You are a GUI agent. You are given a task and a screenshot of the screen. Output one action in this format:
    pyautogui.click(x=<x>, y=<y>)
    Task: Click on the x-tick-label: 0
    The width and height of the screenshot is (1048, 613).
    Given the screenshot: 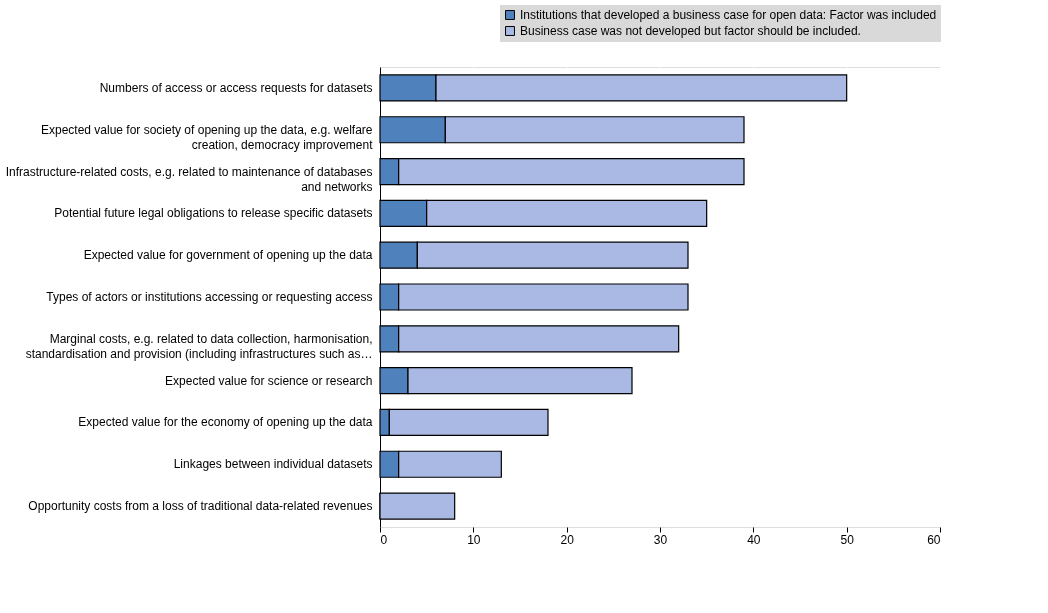 What is the action you would take?
    pyautogui.click(x=384, y=539)
    